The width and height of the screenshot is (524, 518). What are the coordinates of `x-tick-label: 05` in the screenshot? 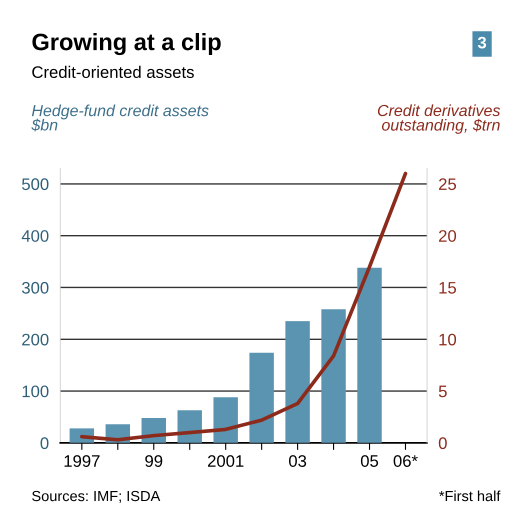 It's located at (369, 461).